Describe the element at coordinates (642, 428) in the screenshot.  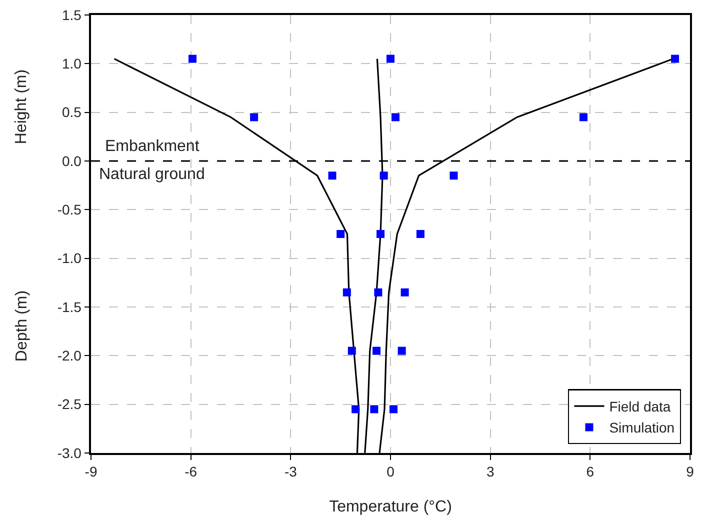
I see `legend-label: Simulation` at that location.